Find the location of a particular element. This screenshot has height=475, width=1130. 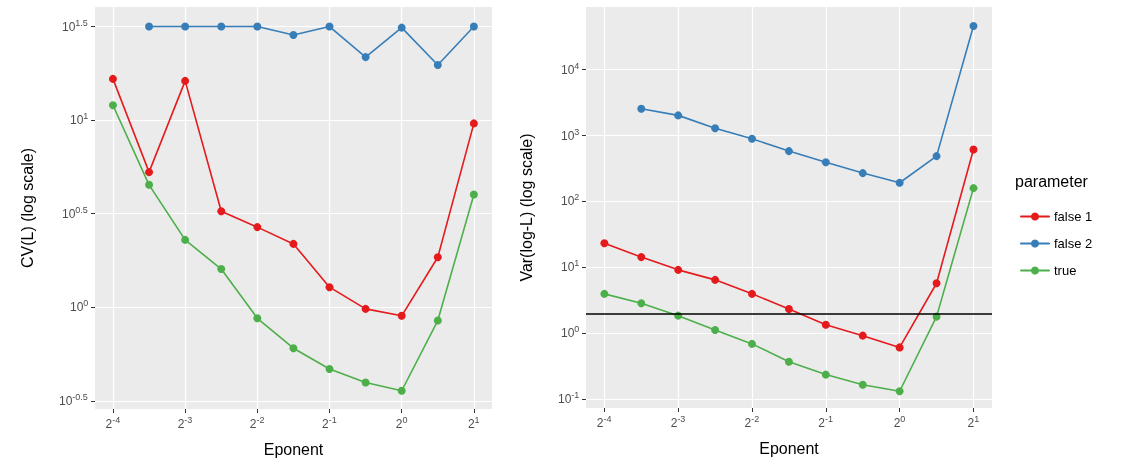

legend-label: true is located at coordinates (1065, 270).